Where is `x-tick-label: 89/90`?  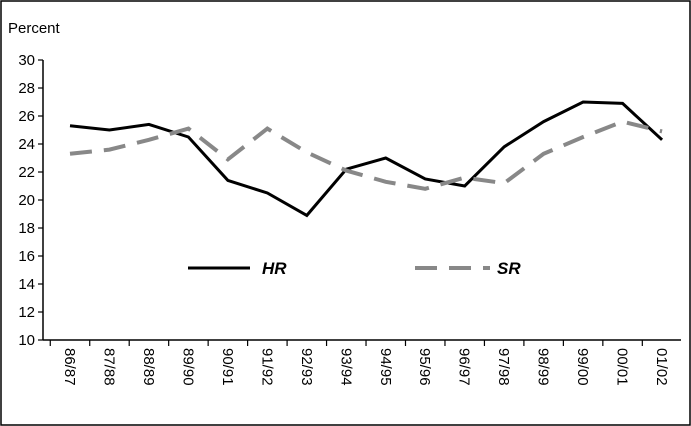
x-tick-label: 89/90 is located at coordinates (187, 367).